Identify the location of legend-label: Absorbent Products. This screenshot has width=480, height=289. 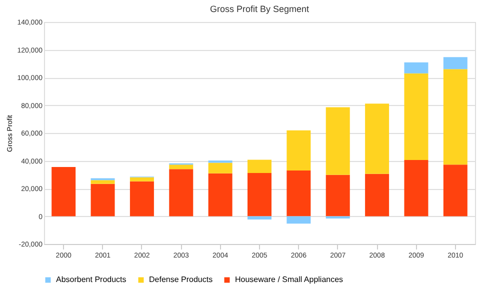
(91, 279).